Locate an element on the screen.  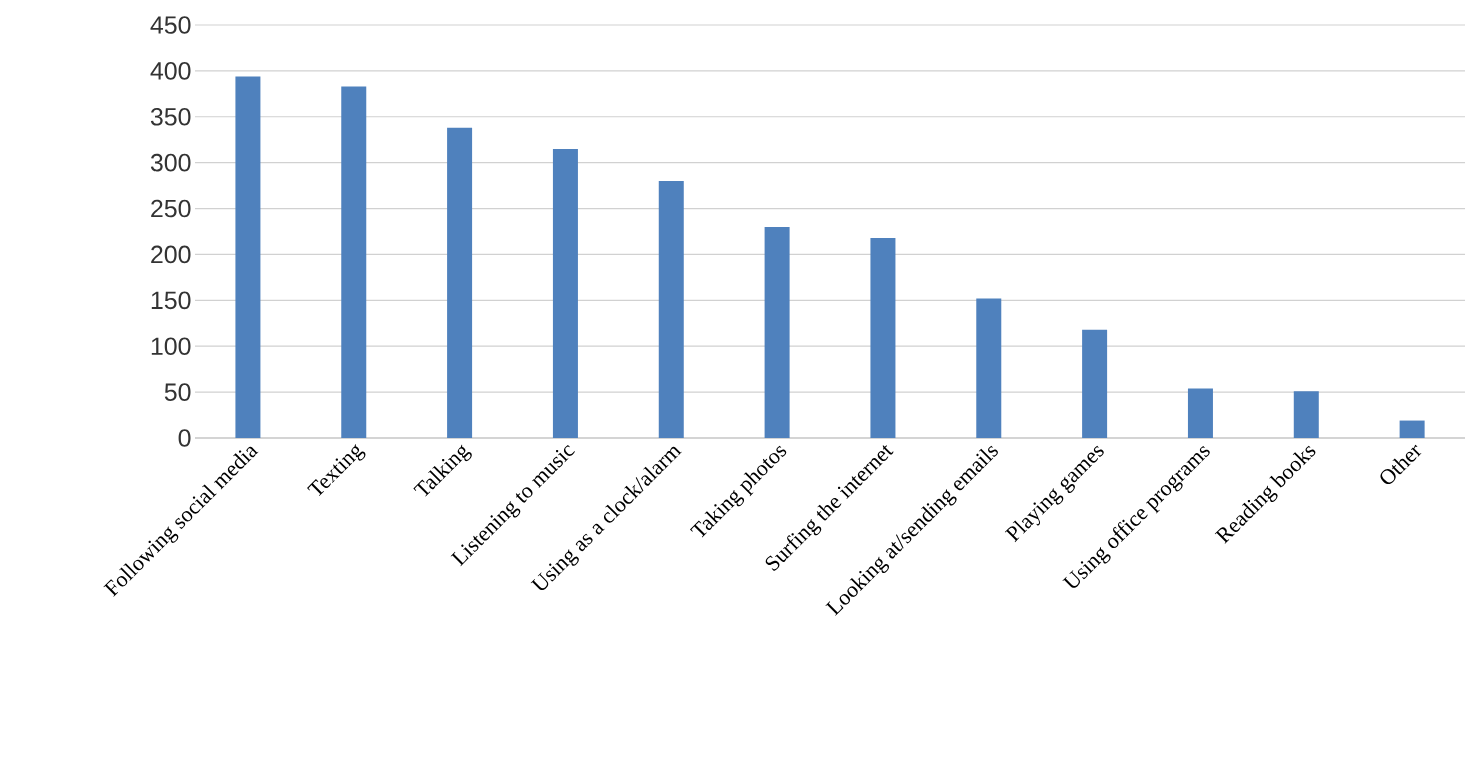
y-tick-label: 50 is located at coordinates (177, 392).